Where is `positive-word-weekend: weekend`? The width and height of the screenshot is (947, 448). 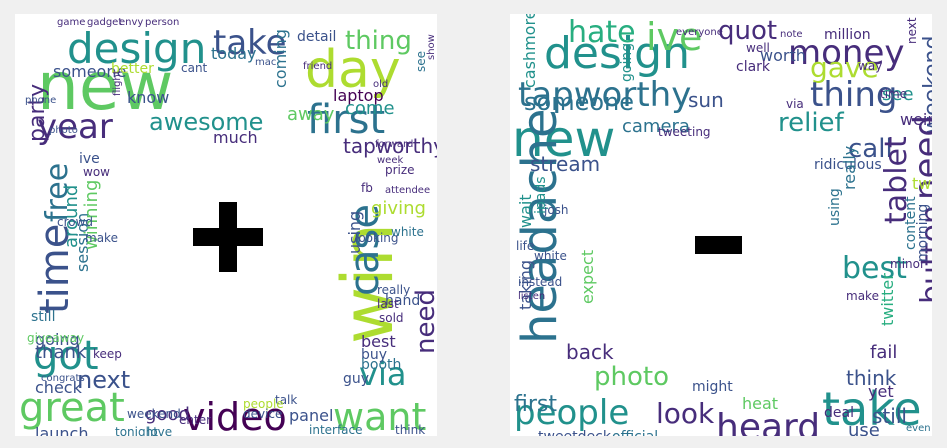
positive-word-weekend: weekend is located at coordinates (154, 414).